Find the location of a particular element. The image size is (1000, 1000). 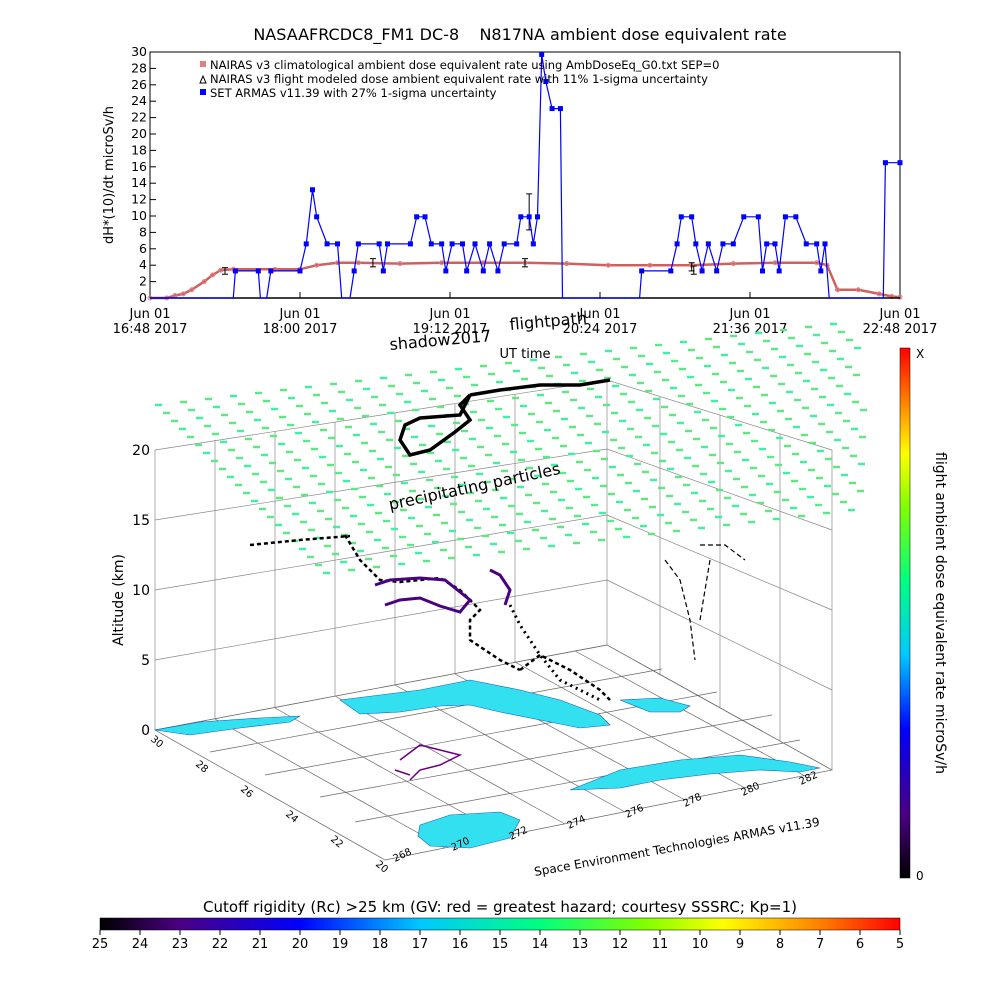

cbb-tick-label-25: 25 is located at coordinates (100, 944).